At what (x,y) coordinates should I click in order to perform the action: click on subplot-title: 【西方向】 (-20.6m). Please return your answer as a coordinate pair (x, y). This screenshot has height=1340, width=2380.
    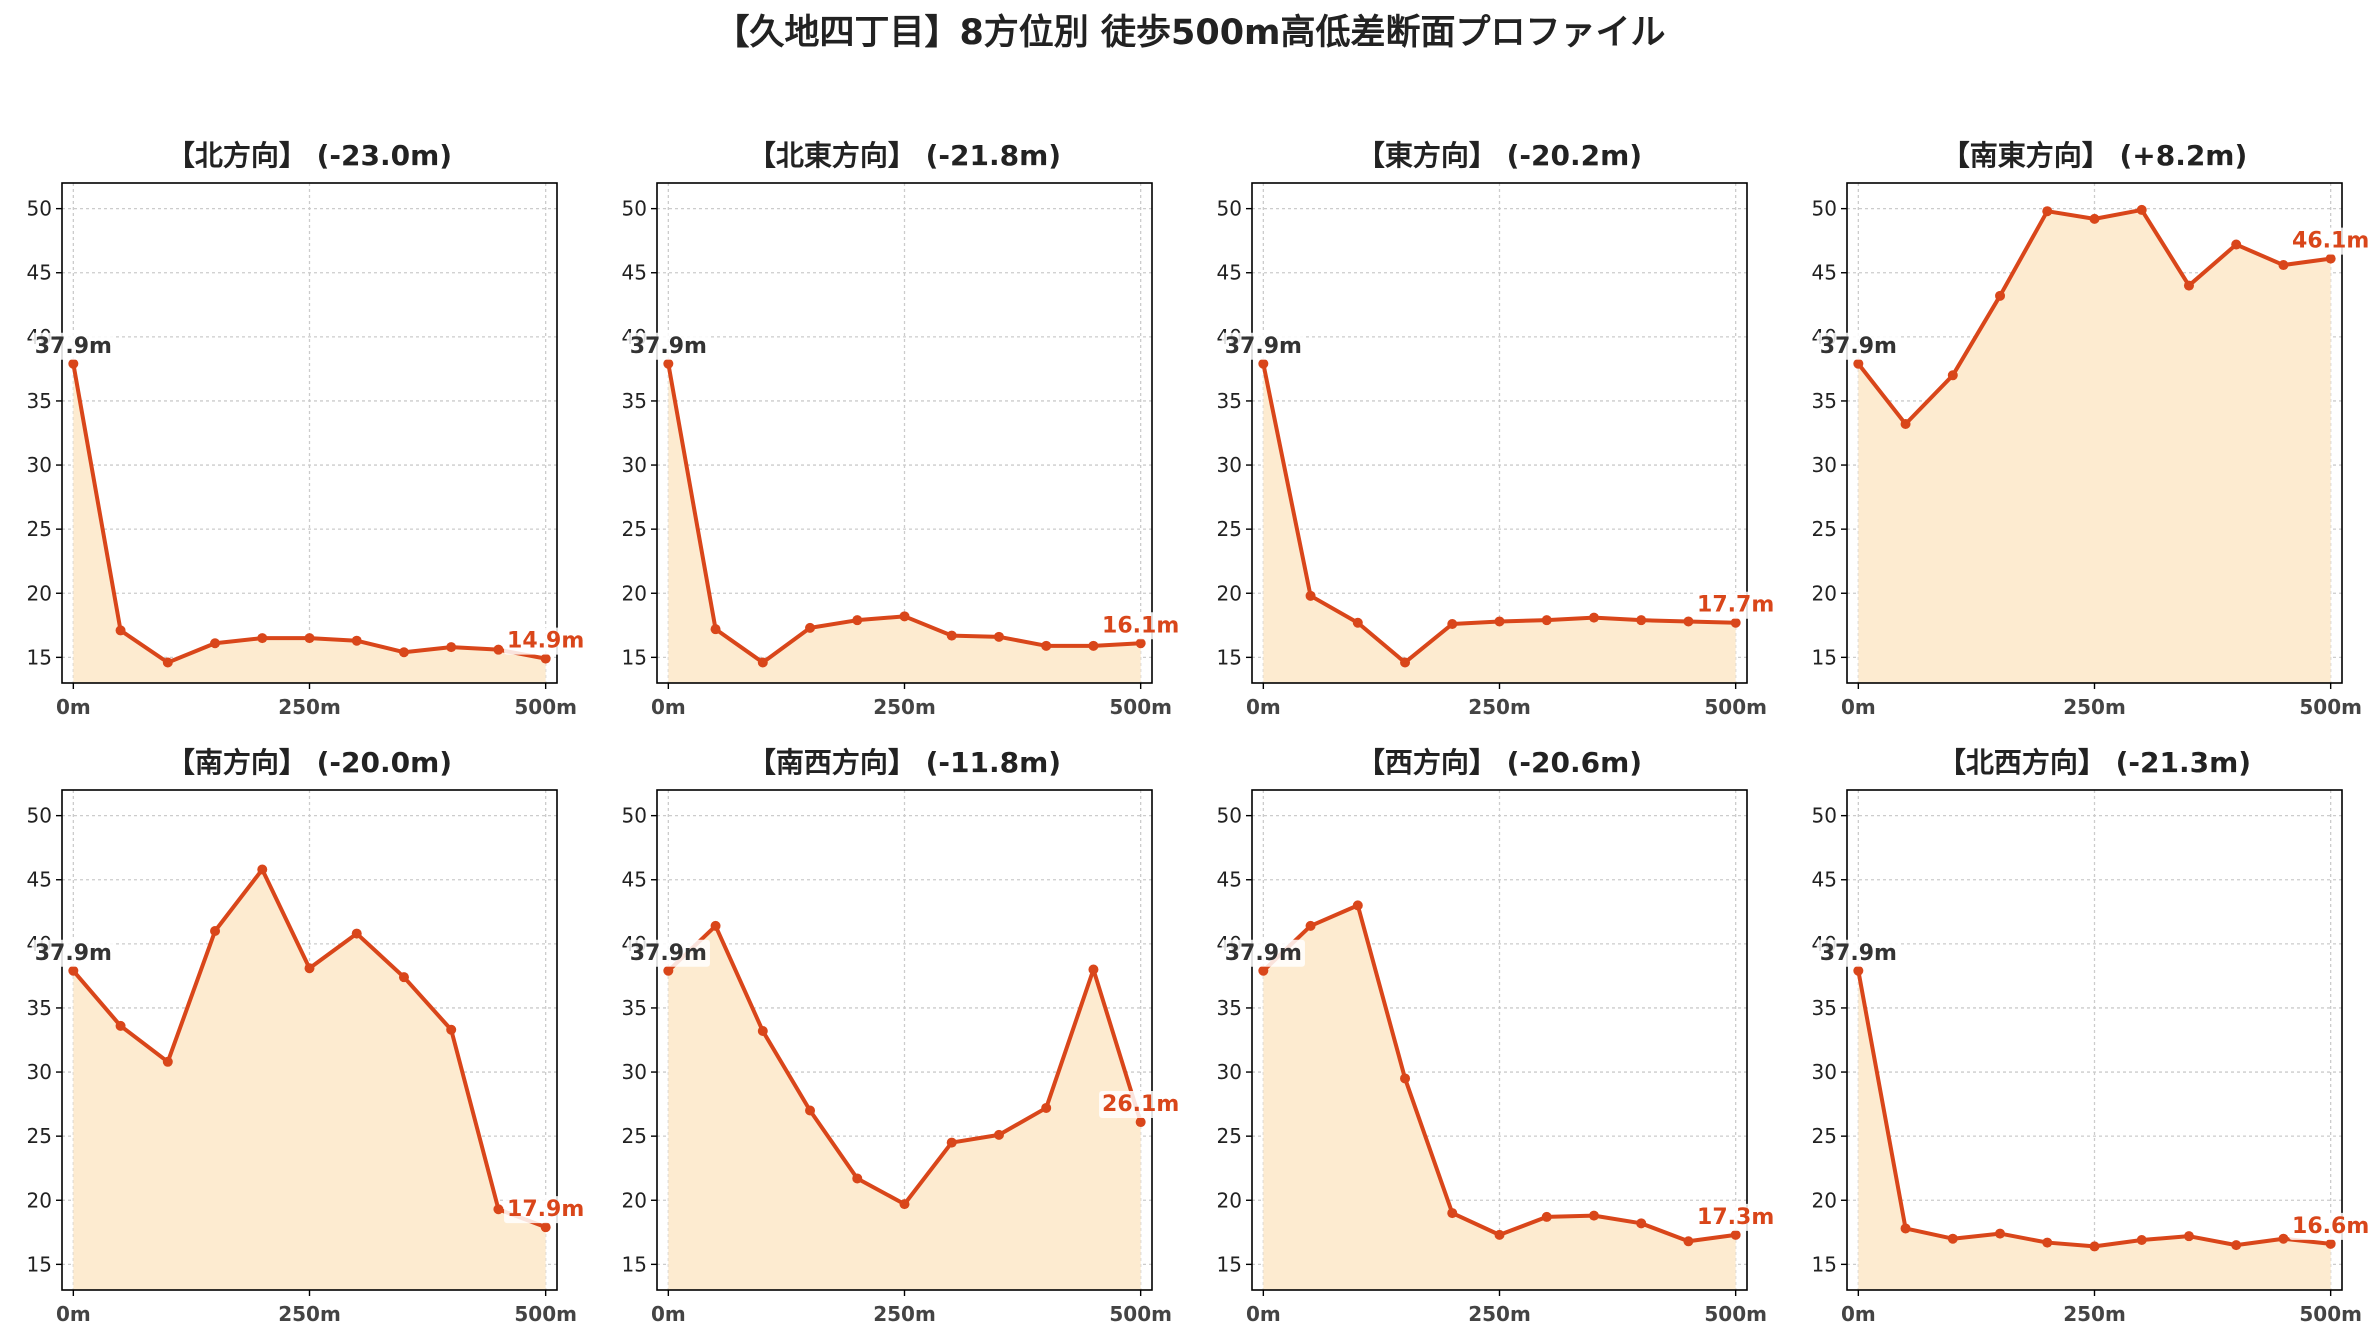
    Looking at the image, I should click on (1499, 762).